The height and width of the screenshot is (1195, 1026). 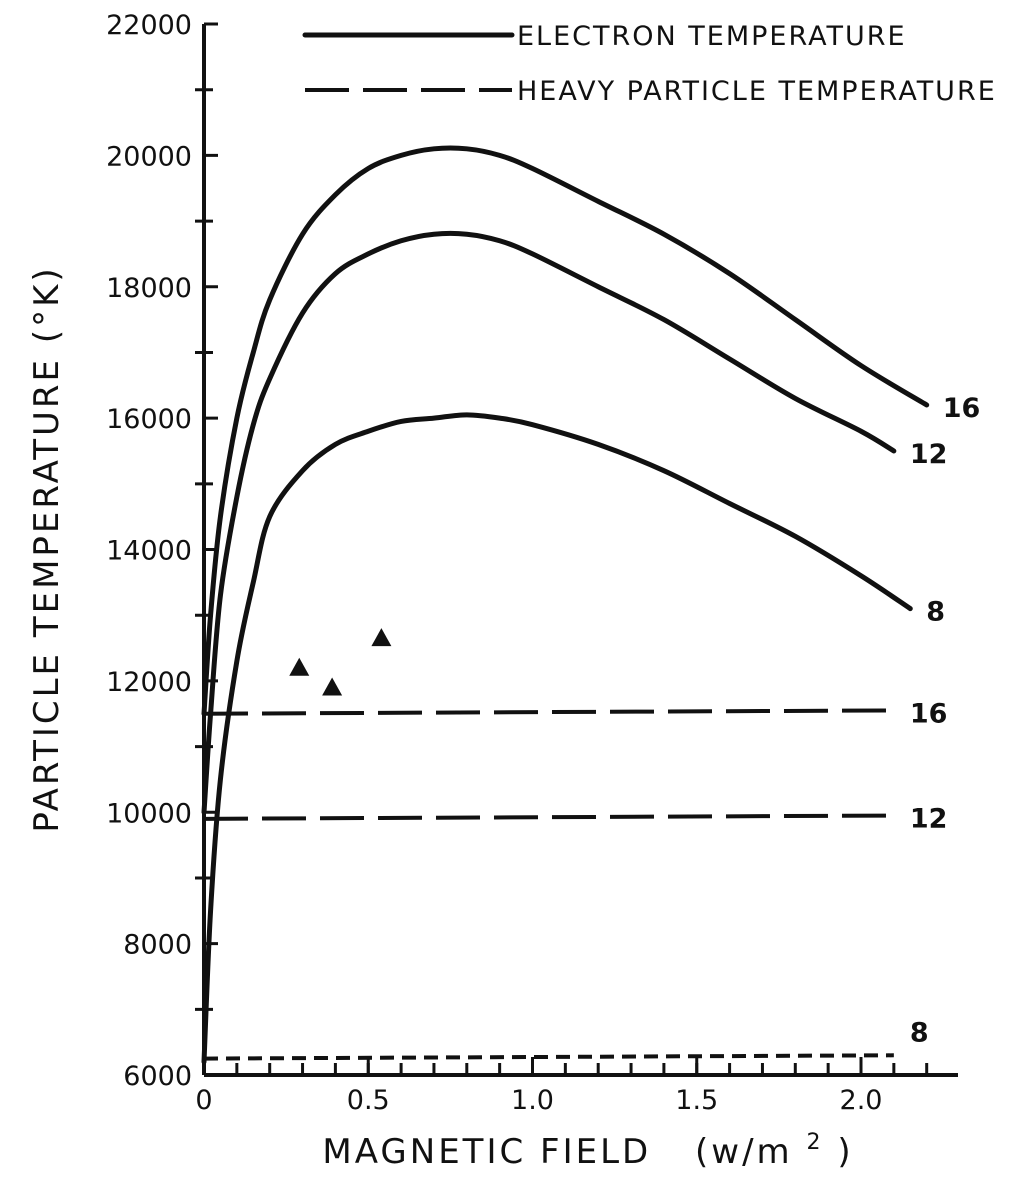 What do you see at coordinates (744, 1152) in the screenshot?
I see `x-axis-title-unit-prefix: (w/m` at bounding box center [744, 1152].